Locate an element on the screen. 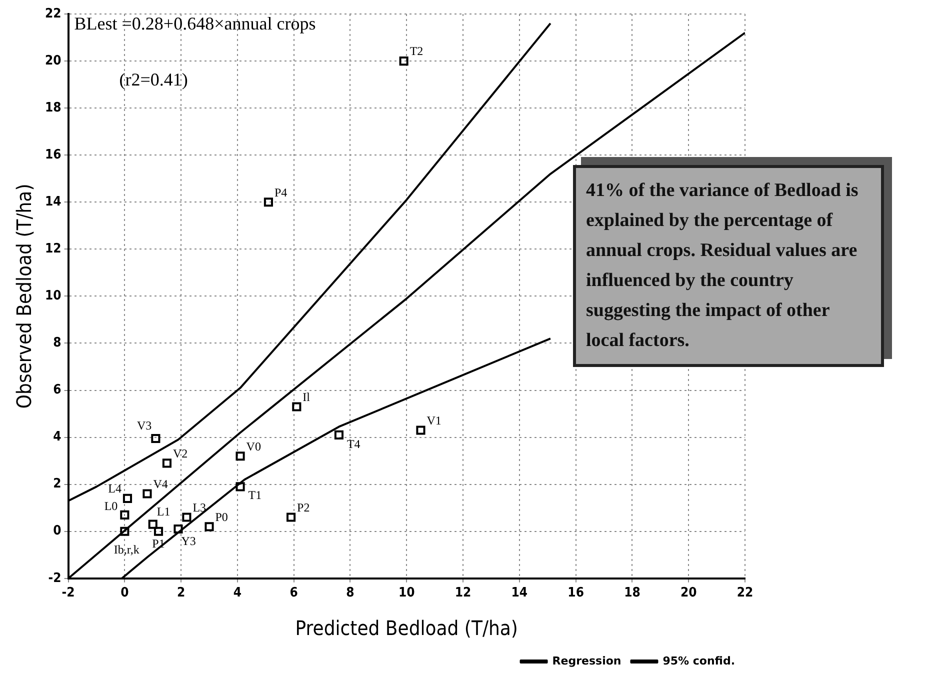 The image size is (925, 681). annotation: P2 is located at coordinates (303, 507).